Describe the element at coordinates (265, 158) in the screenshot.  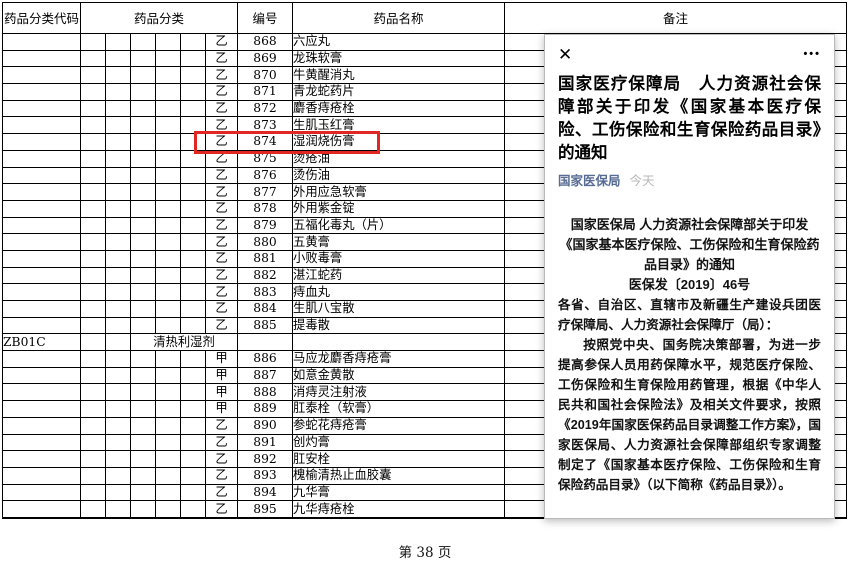
I see `number-cell: 875` at that location.